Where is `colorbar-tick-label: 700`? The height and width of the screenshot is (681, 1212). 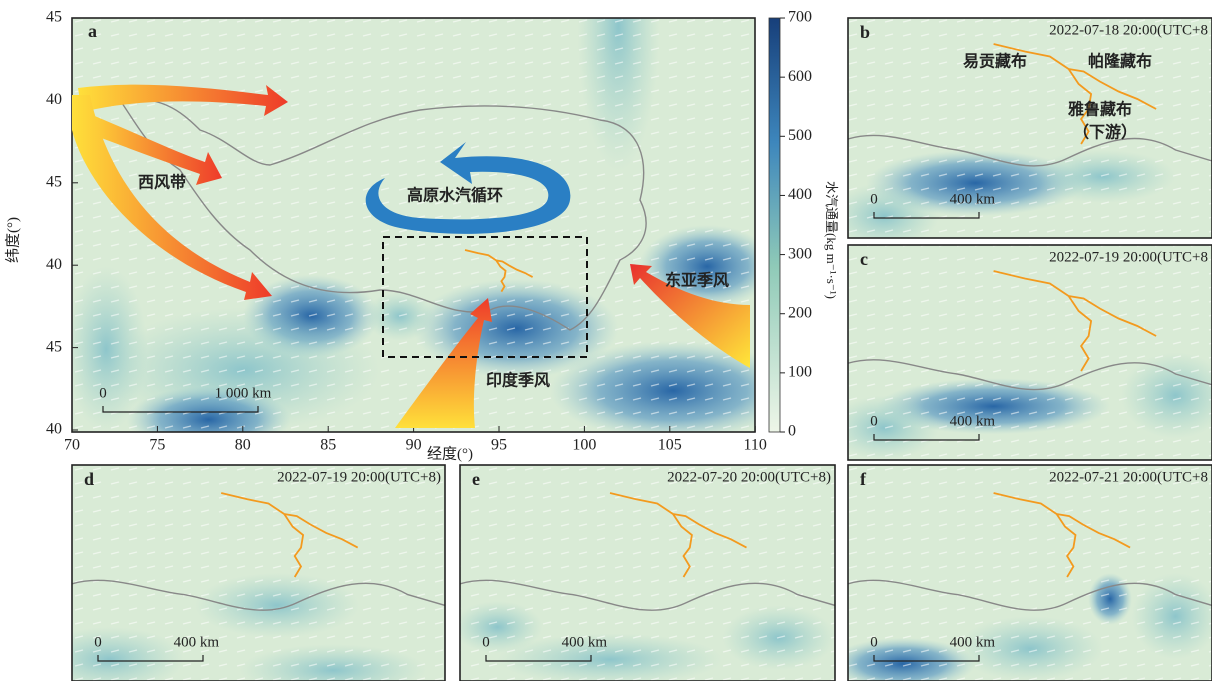
colorbar-tick-label: 700 is located at coordinates (800, 17).